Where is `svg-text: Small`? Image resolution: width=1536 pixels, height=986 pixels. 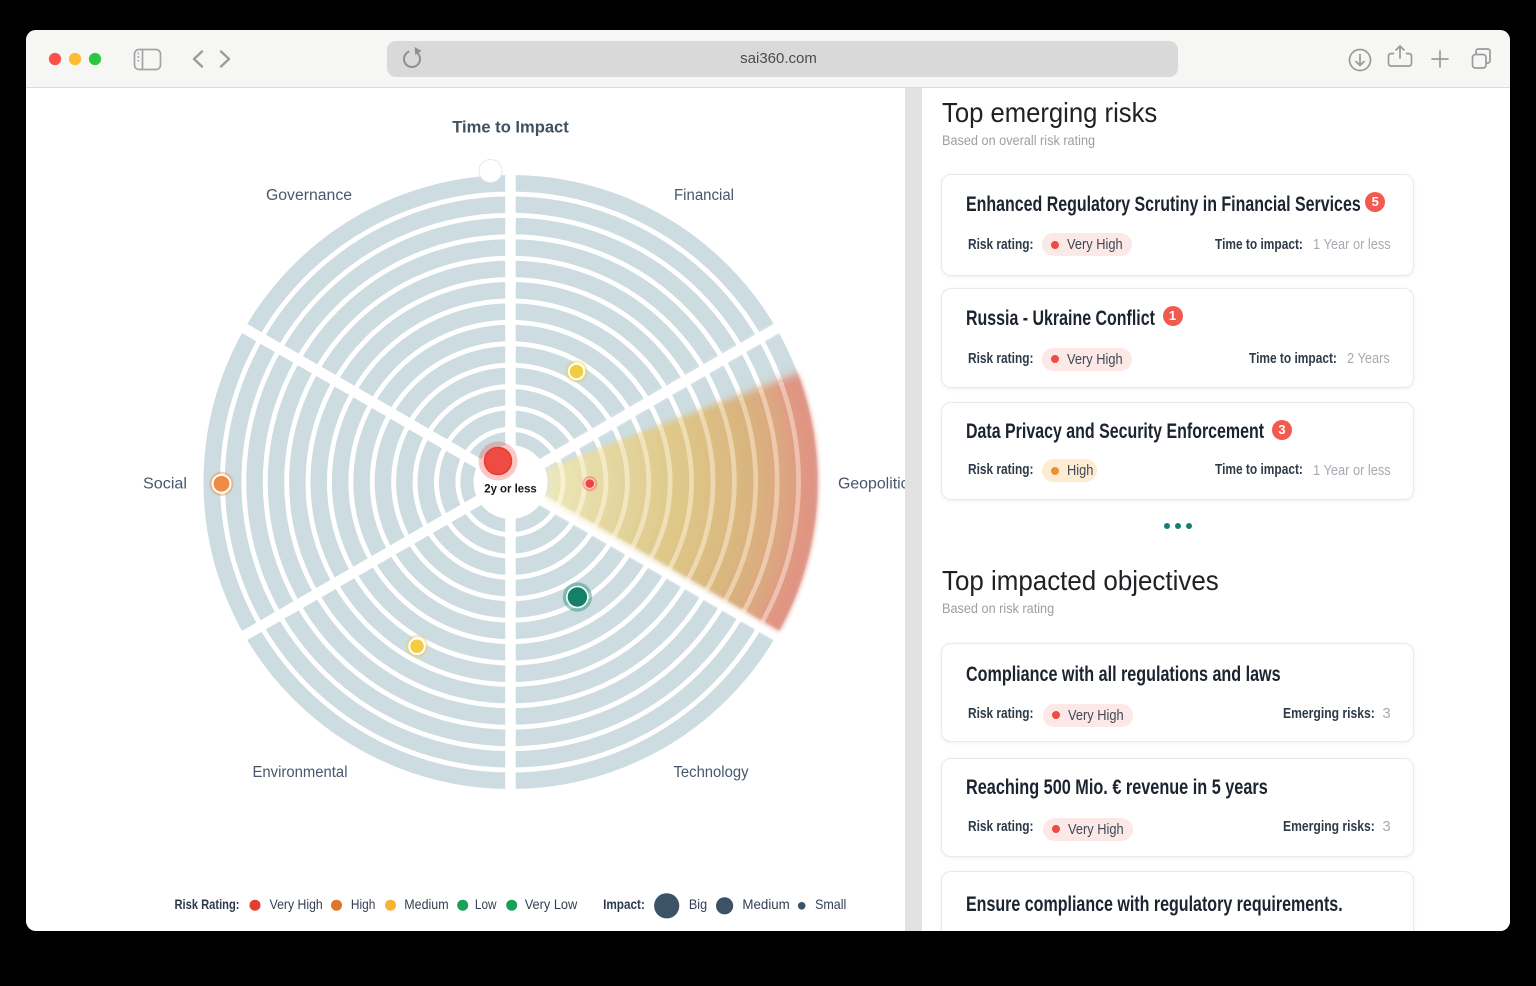
svg-text: Small is located at coordinates (830, 904).